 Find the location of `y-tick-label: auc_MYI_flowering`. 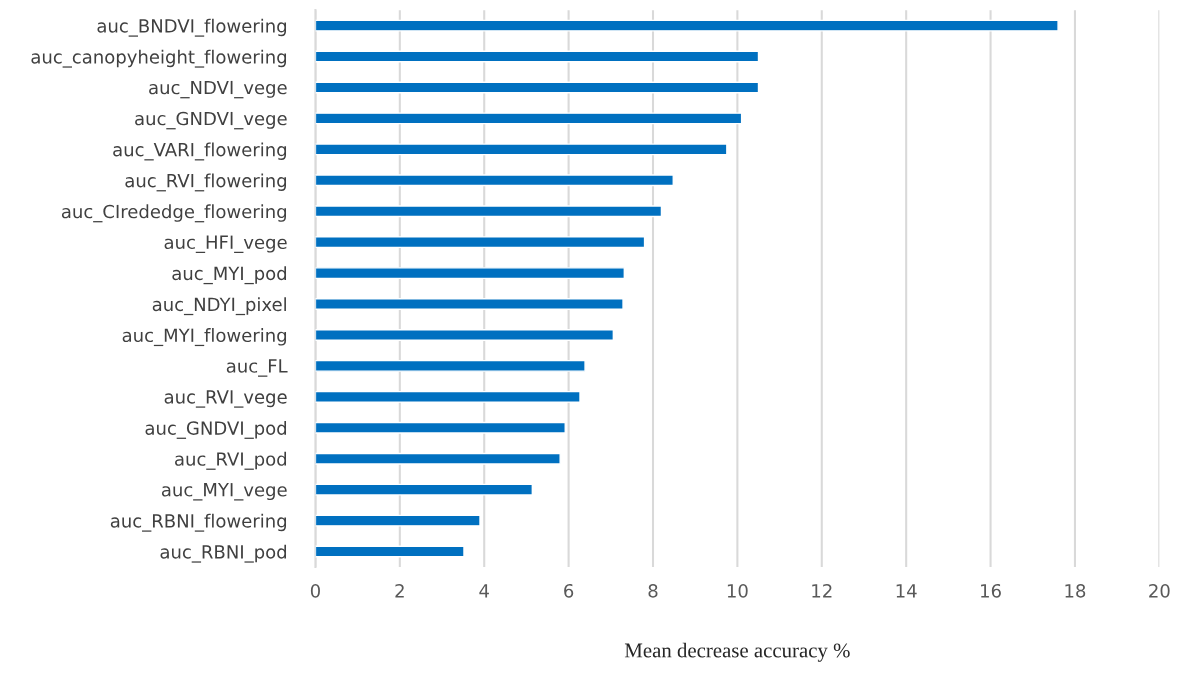

y-tick-label: auc_MYI_flowering is located at coordinates (204, 337).